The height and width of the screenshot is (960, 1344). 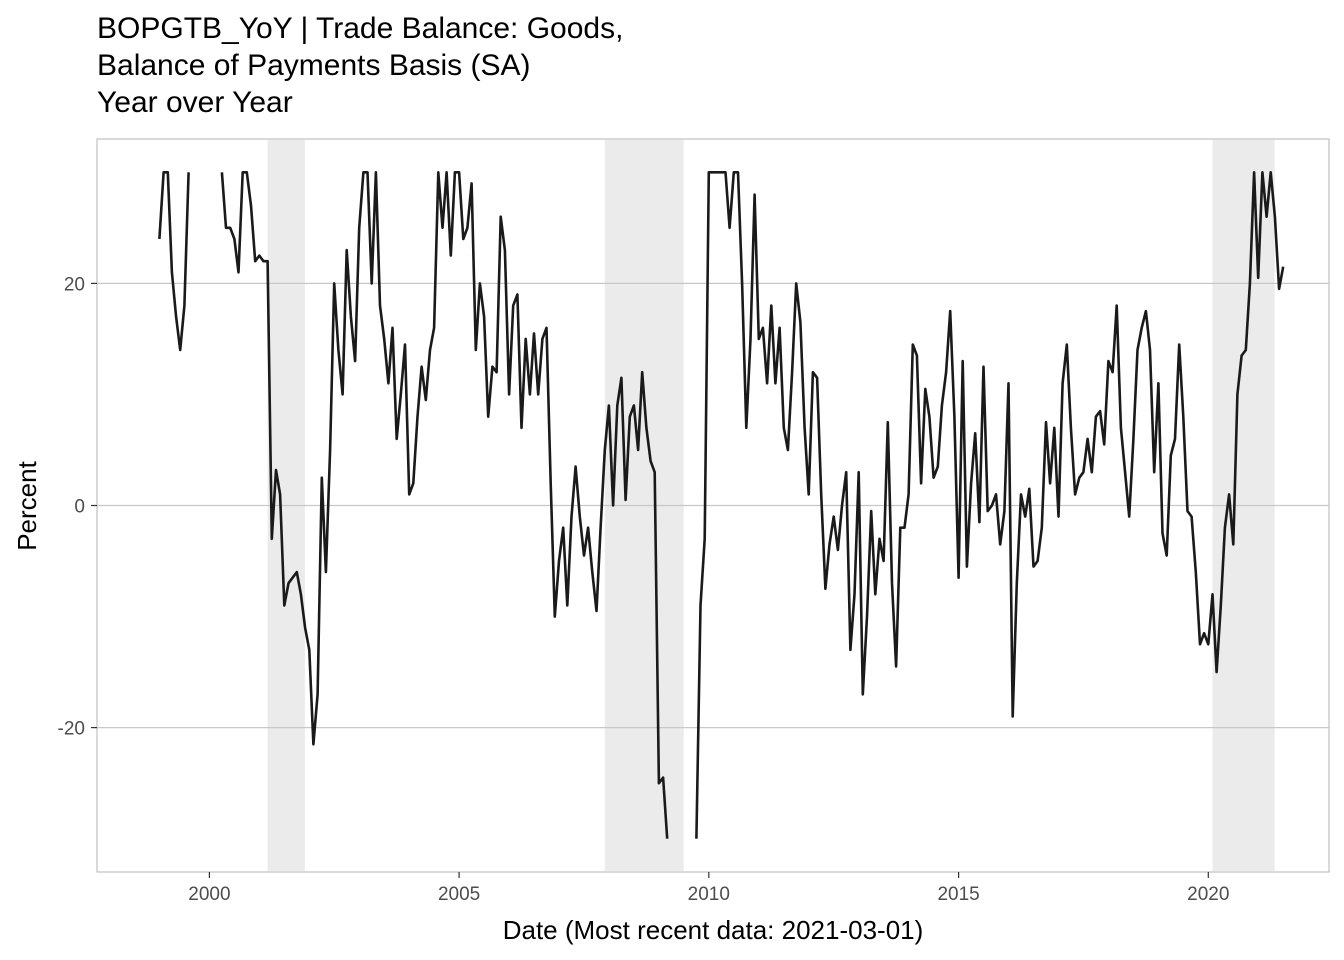 What do you see at coordinates (71, 729) in the screenshot?
I see `y-tick-label-1: -20` at bounding box center [71, 729].